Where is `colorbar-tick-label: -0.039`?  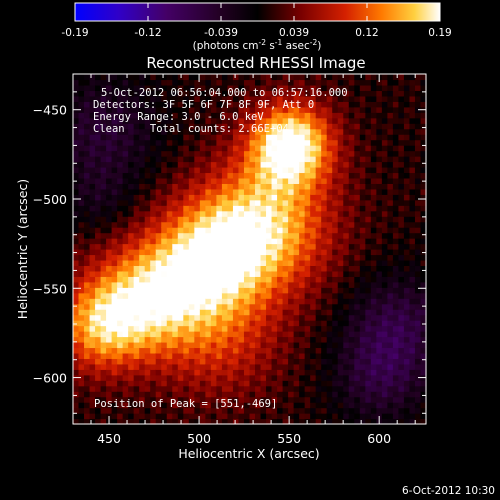 colorbar-tick-label: -0.039 is located at coordinates (221, 33).